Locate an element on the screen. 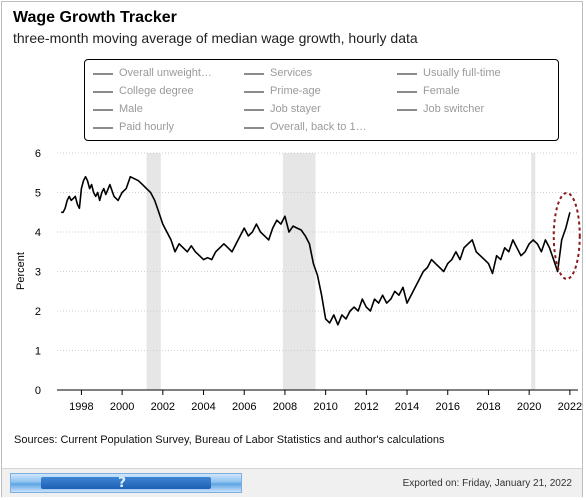 Image resolution: width=586 pixels, height=500 pixels. logo-banner: ? is located at coordinates (126, 483).